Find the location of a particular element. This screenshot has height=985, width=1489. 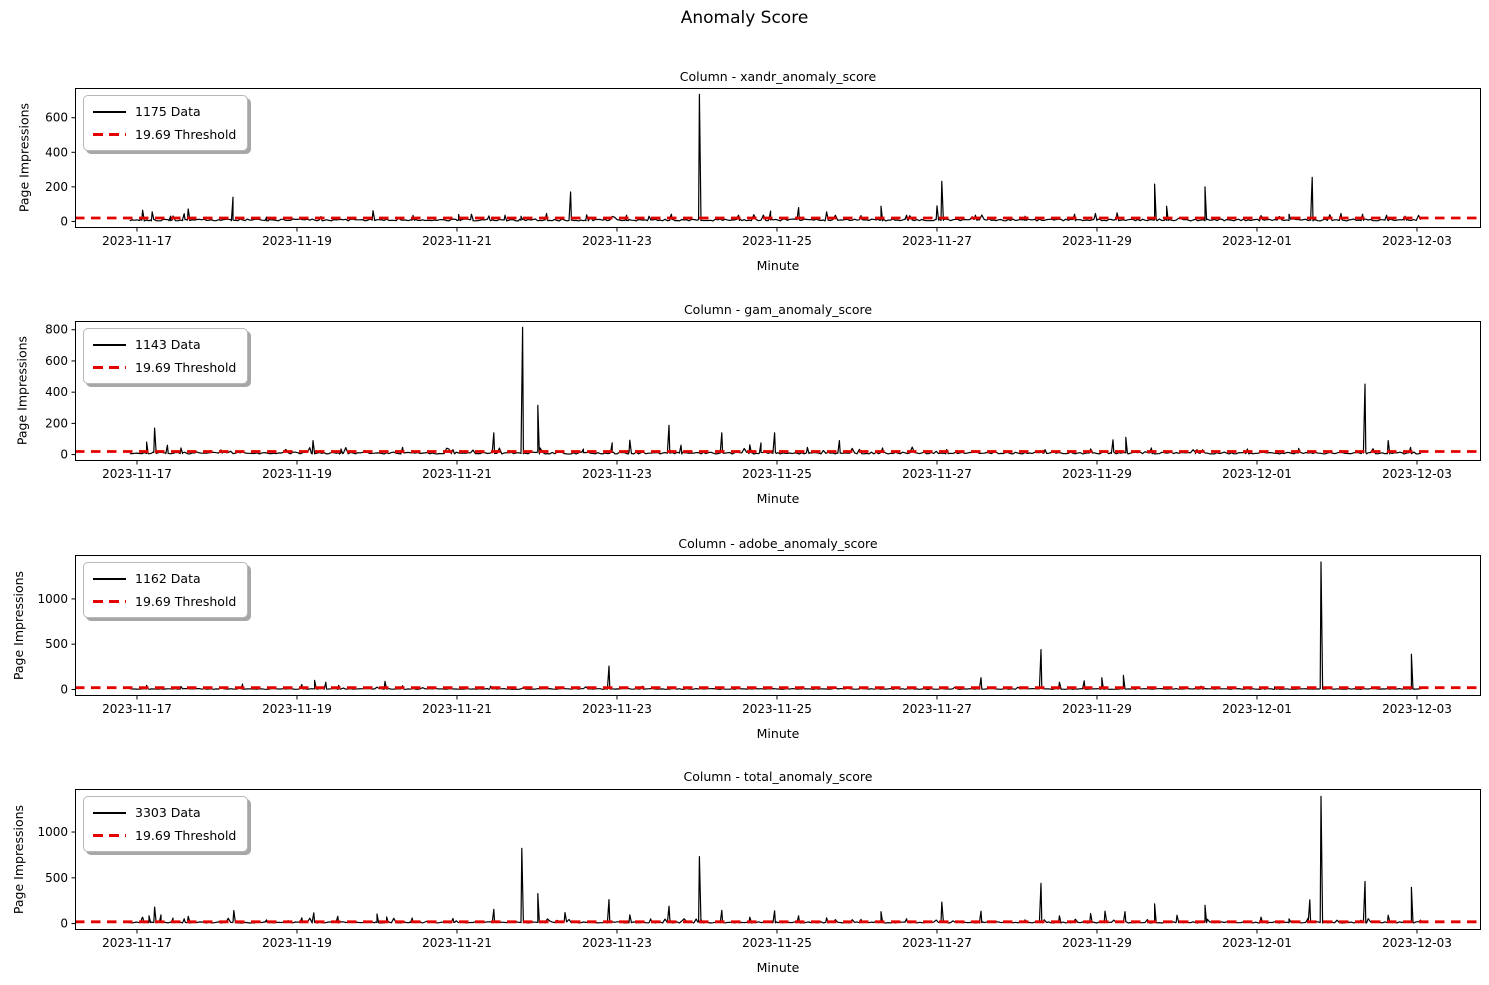

figure-title: Anomaly Score is located at coordinates (744, 18).